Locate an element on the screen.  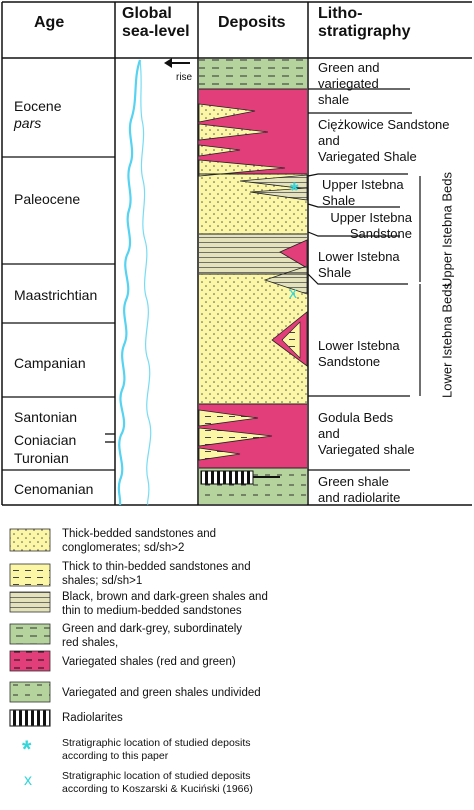
age-coniacian: Coniacian is located at coordinates (45, 440).